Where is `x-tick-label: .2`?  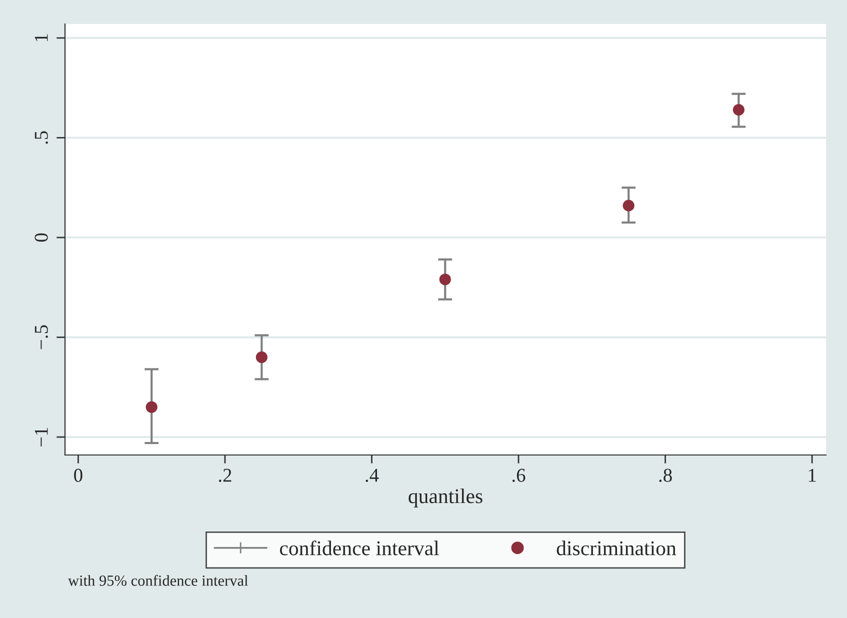 x-tick-label: .2 is located at coordinates (225, 475).